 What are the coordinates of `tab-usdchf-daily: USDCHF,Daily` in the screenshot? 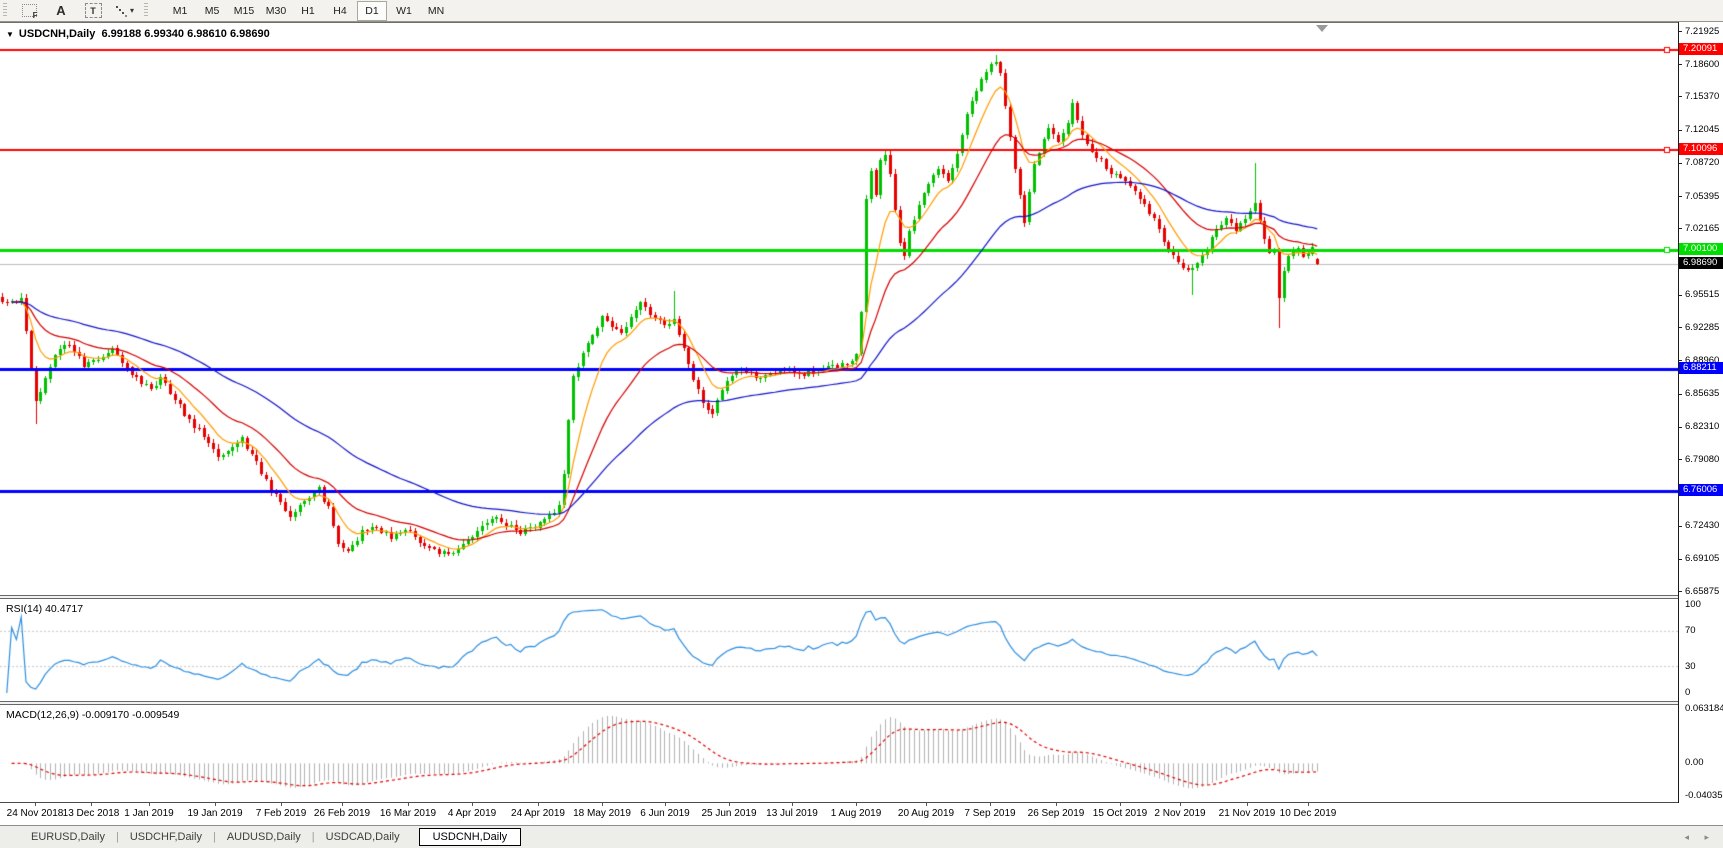 It's located at (165, 837).